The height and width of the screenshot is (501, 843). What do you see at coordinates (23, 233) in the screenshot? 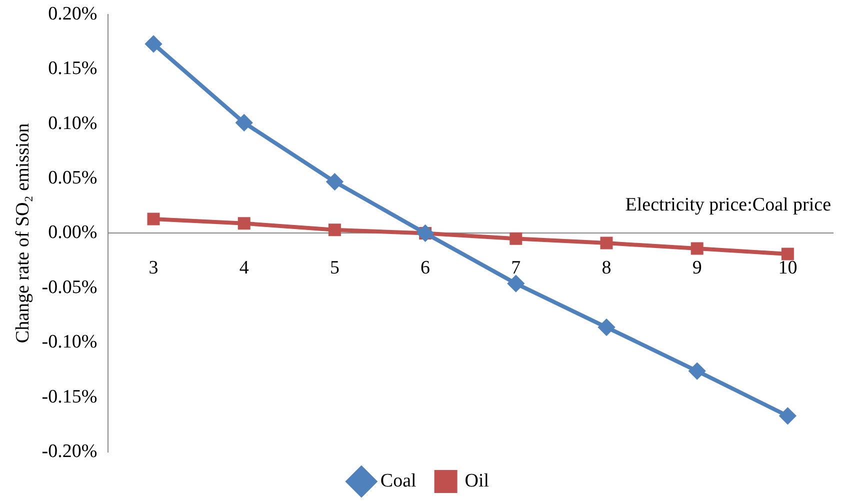
I see `y-axis-title: Change rate of SO₂ emission` at bounding box center [23, 233].